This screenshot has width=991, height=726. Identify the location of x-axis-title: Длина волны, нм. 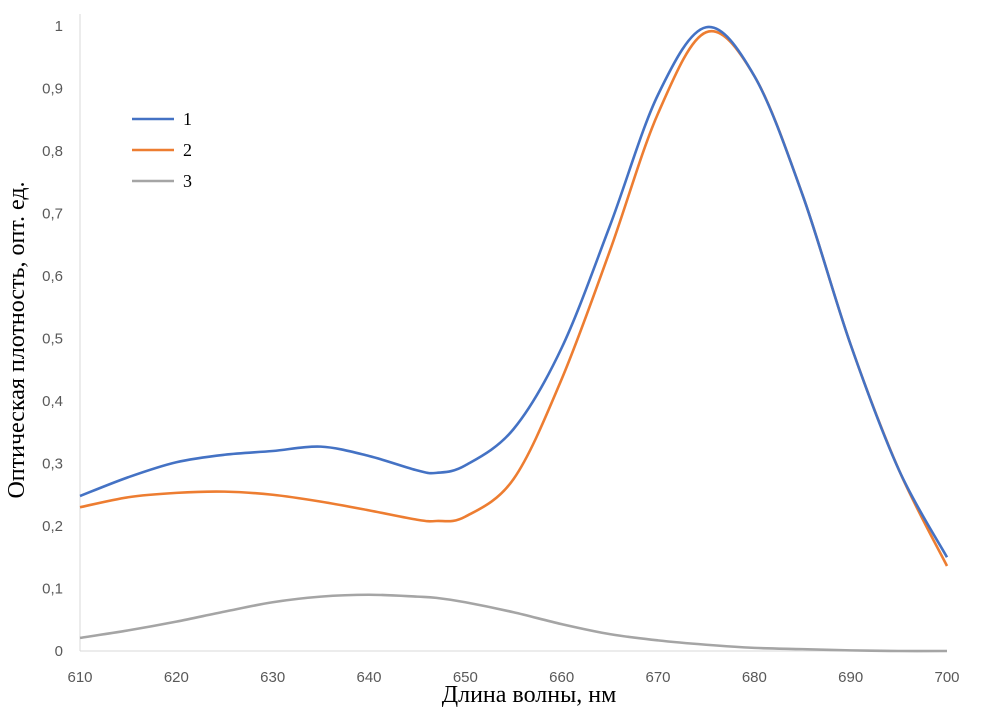
(529, 695).